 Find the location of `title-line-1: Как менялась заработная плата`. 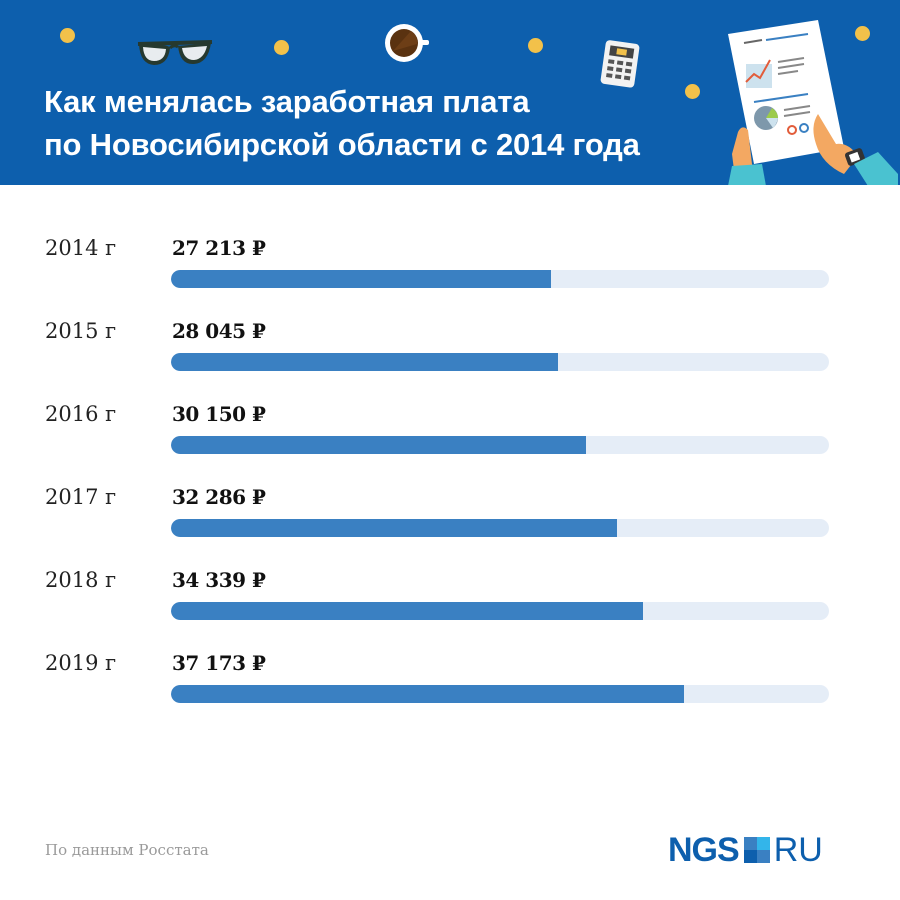

title-line-1: Как менялась заработная плата is located at coordinates (287, 101).